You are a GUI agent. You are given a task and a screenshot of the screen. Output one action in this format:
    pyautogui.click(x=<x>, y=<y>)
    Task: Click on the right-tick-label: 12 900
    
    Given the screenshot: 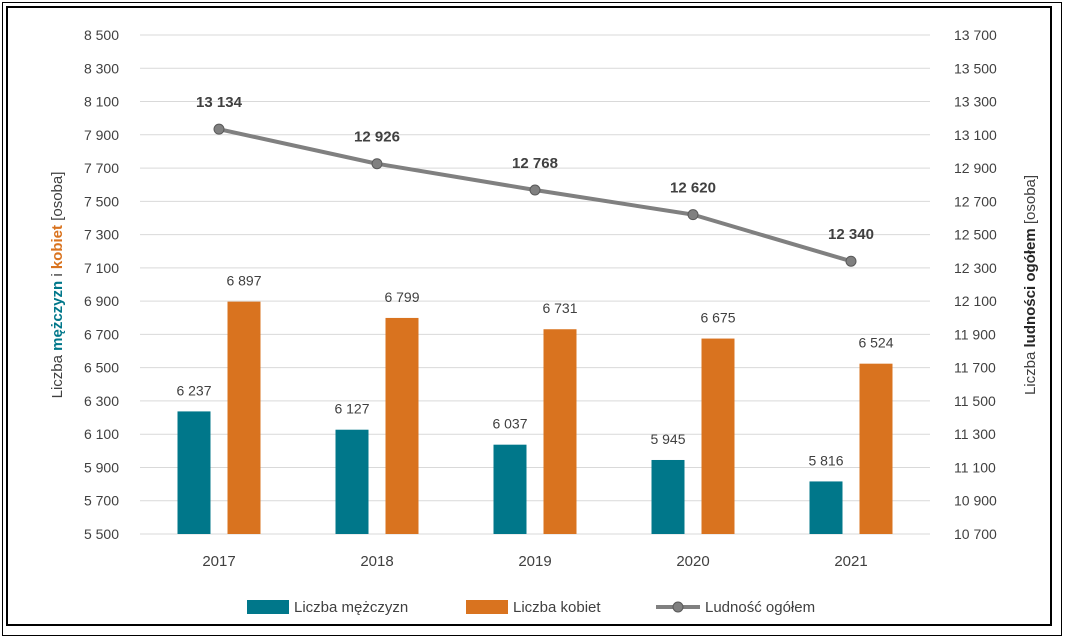 What is the action you would take?
    pyautogui.click(x=975, y=168)
    